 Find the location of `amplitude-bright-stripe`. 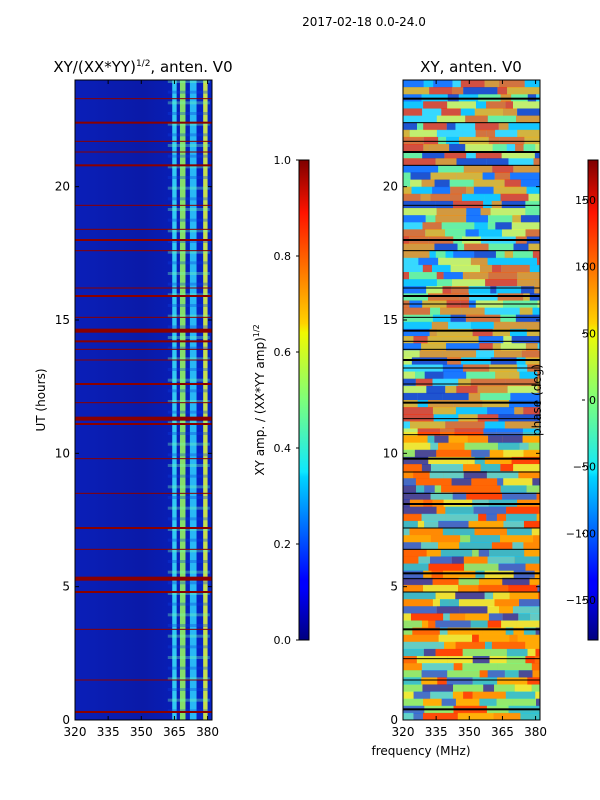

amplitude-bright-stripe is located at coordinates (182, 400).